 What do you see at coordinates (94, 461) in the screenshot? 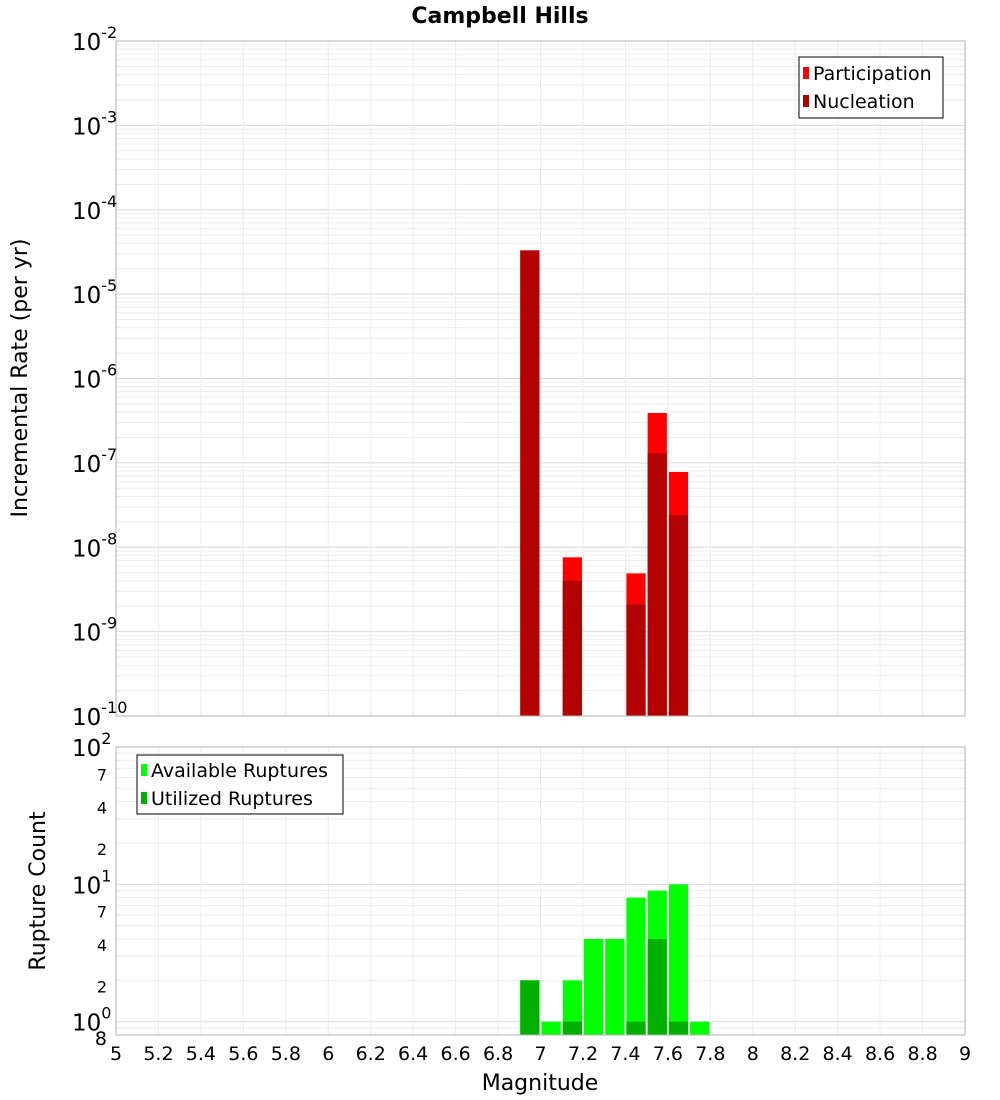
I see `y-tick-label: 10⁻⁷` at bounding box center [94, 461].